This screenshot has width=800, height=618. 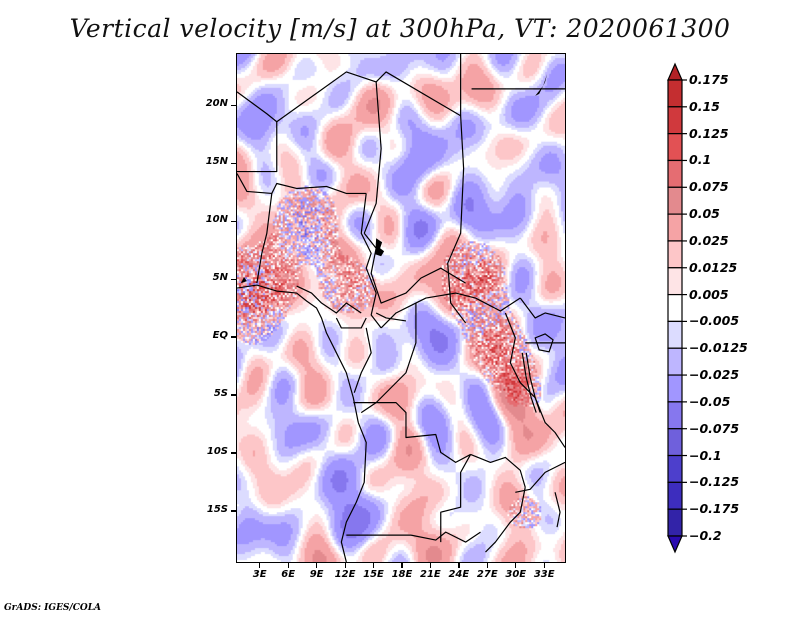 What do you see at coordinates (459, 574) in the screenshot?
I see `x-tick-label: 24E` at bounding box center [459, 574].